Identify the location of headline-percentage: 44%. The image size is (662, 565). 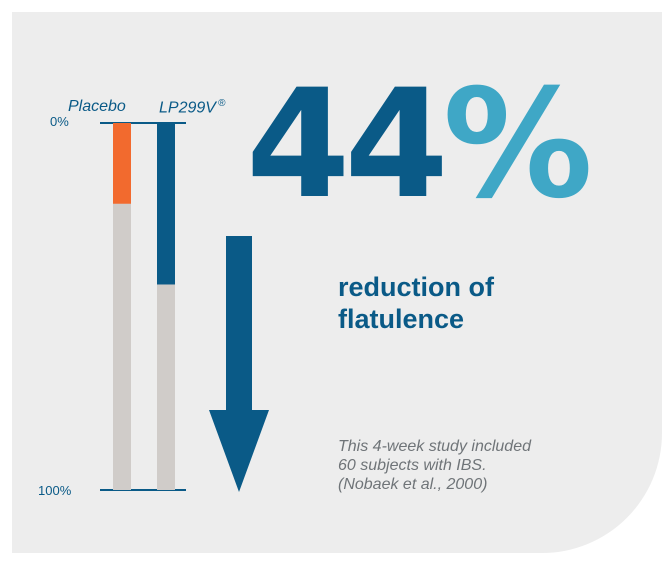
(419, 145).